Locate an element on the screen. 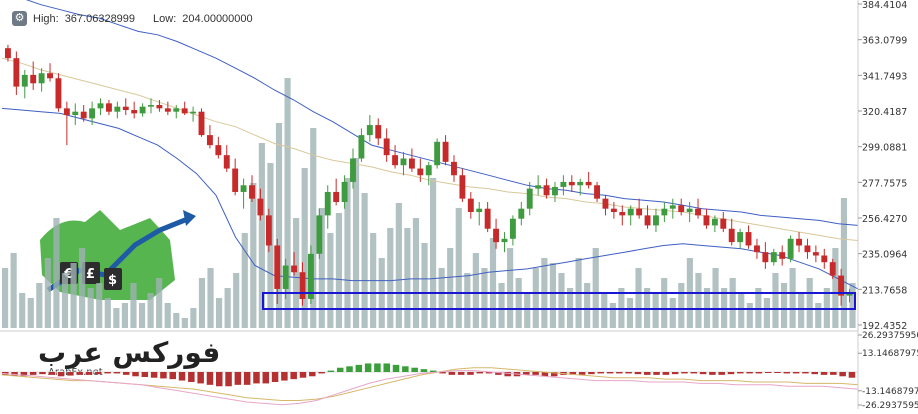  high-label: High: is located at coordinates (46, 18).